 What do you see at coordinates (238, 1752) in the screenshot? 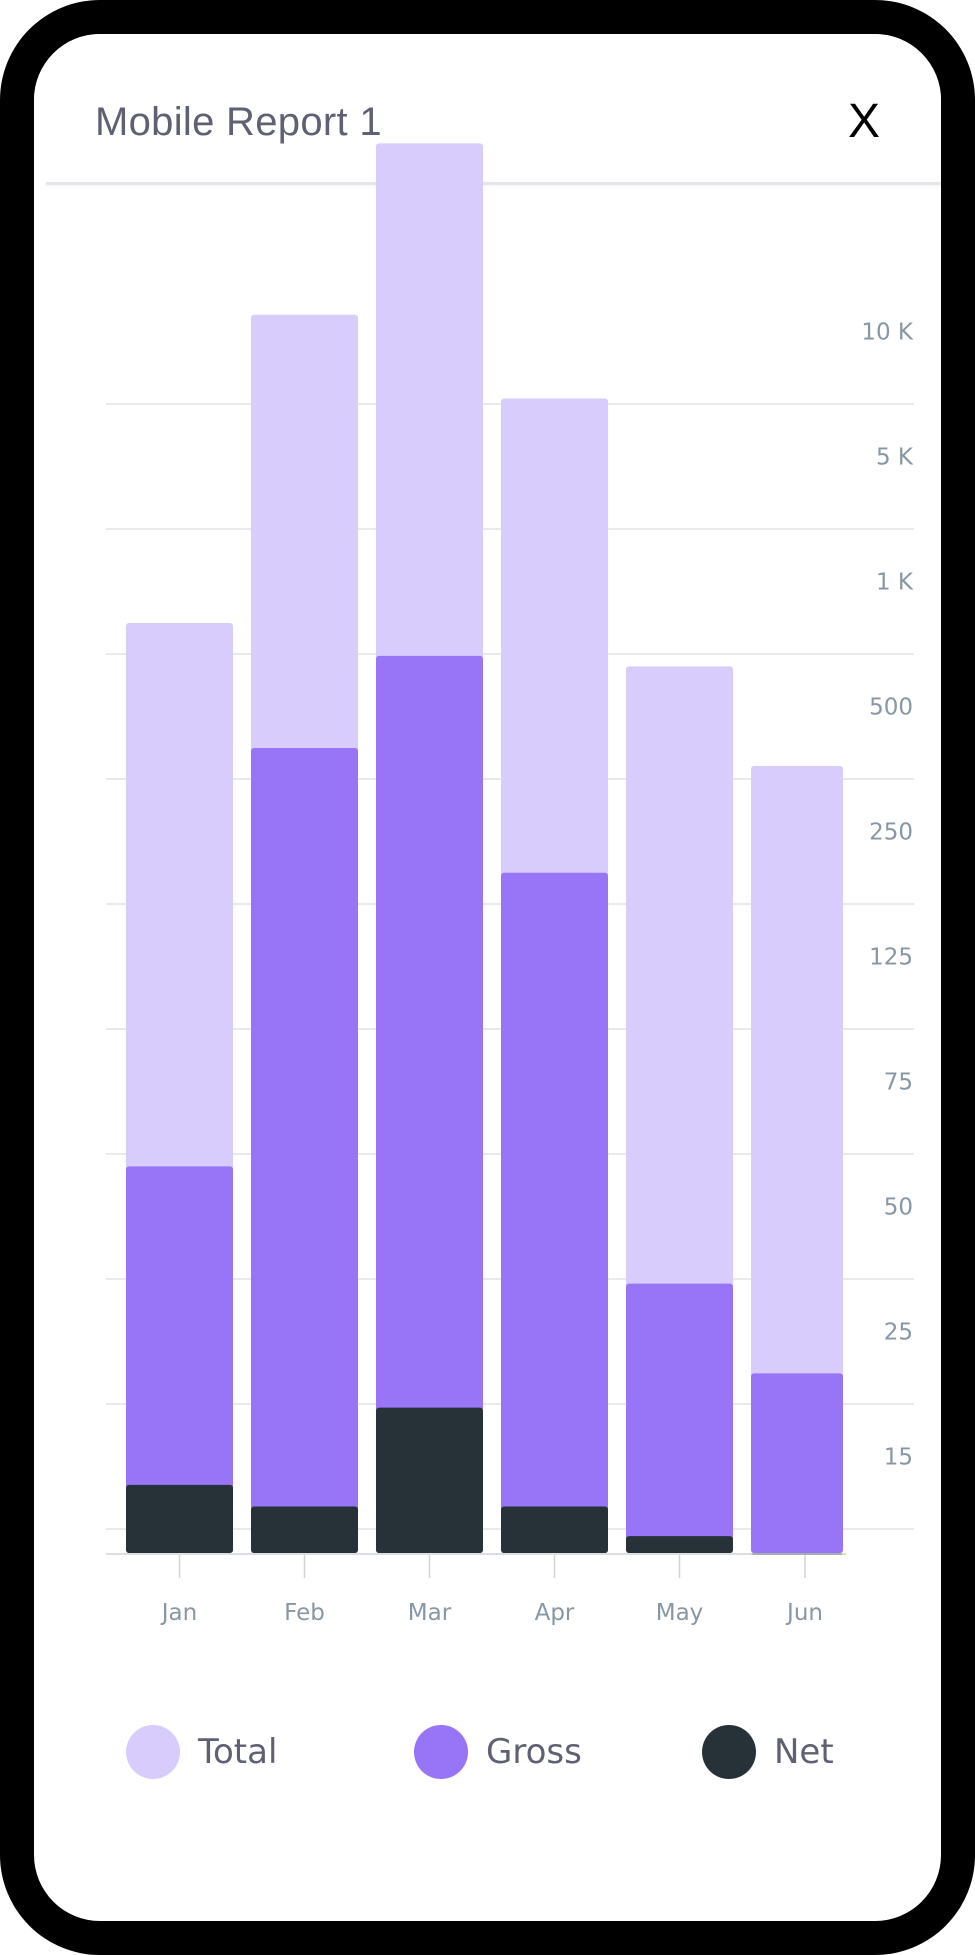
I see `legend-label-total: Total` at bounding box center [238, 1752].